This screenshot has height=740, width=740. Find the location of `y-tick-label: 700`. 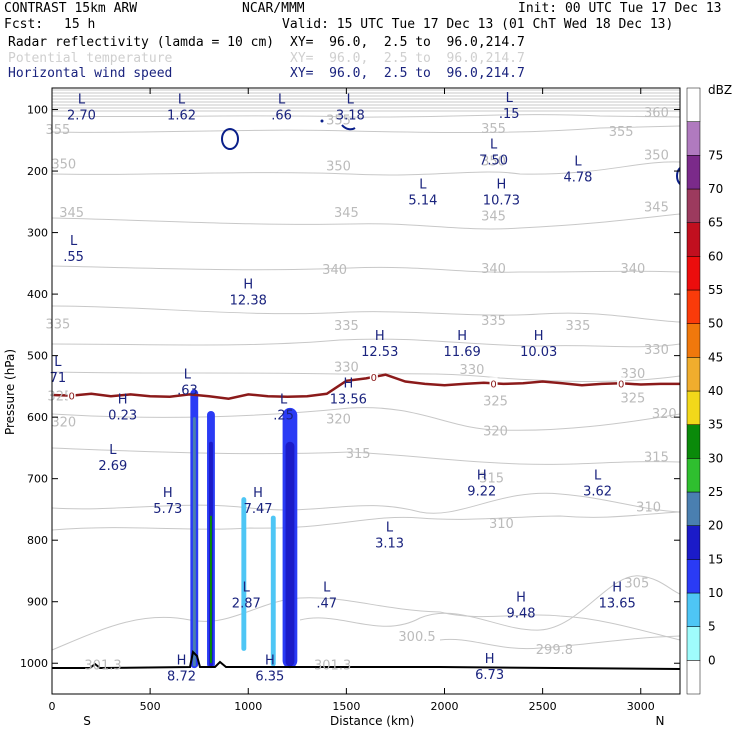

y-tick-label: 700 is located at coordinates (37, 479).